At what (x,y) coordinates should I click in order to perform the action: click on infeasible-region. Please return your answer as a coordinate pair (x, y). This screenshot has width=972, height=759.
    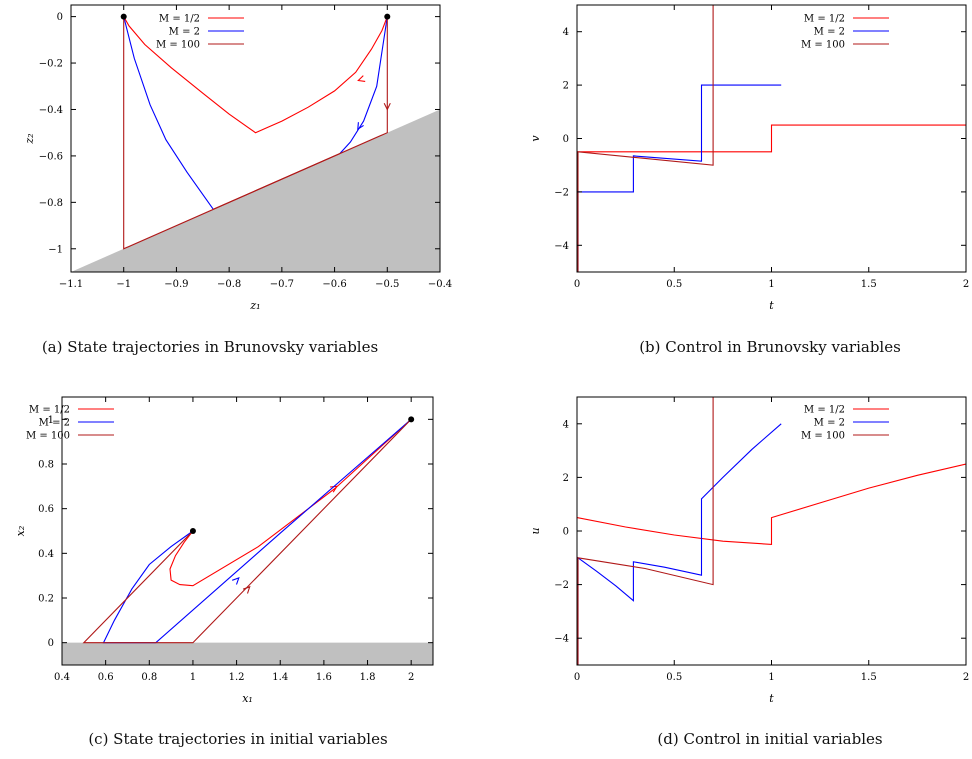
    Looking at the image, I should click on (247, 653).